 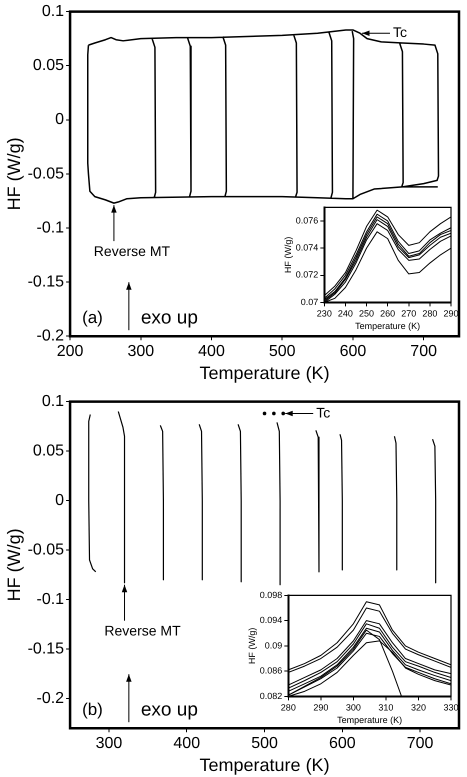 What do you see at coordinates (271, 620) in the screenshot?
I see `y-tick-label: 0.094` at bounding box center [271, 620].